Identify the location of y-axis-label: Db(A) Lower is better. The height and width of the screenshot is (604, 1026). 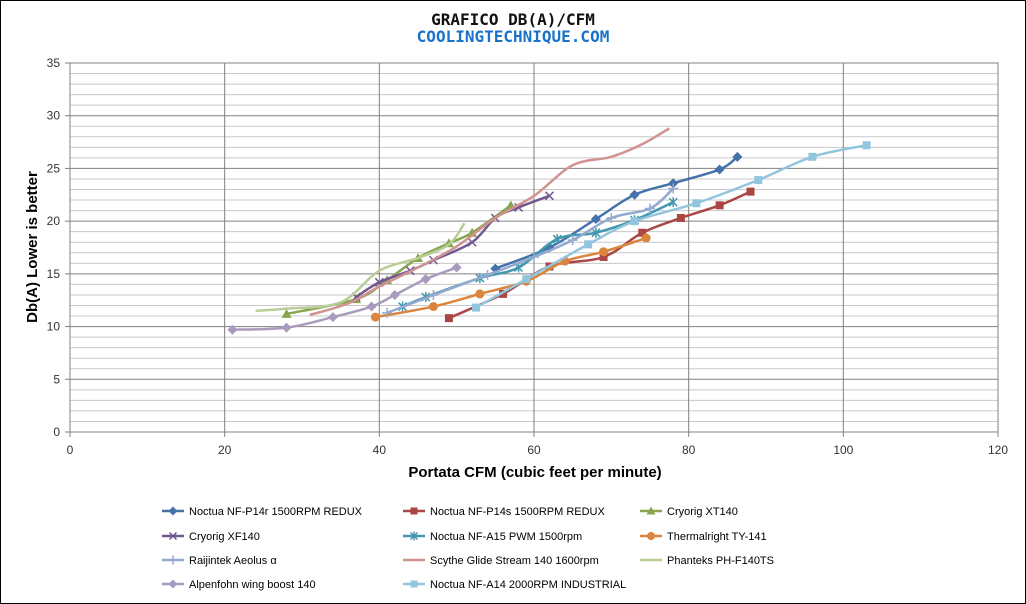
(32, 247).